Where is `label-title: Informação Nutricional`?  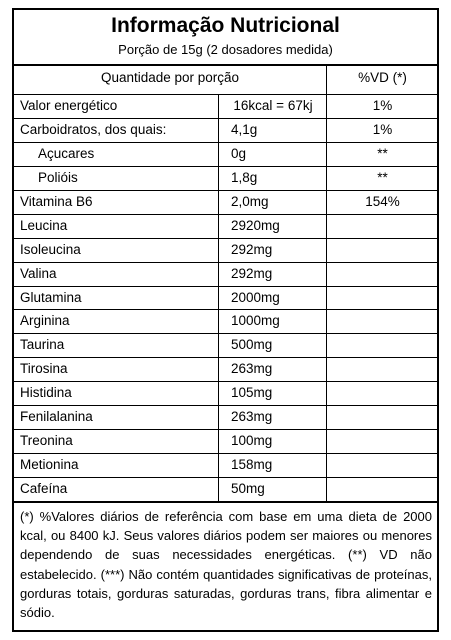
label-title: Informação Nutricional is located at coordinates (225, 25).